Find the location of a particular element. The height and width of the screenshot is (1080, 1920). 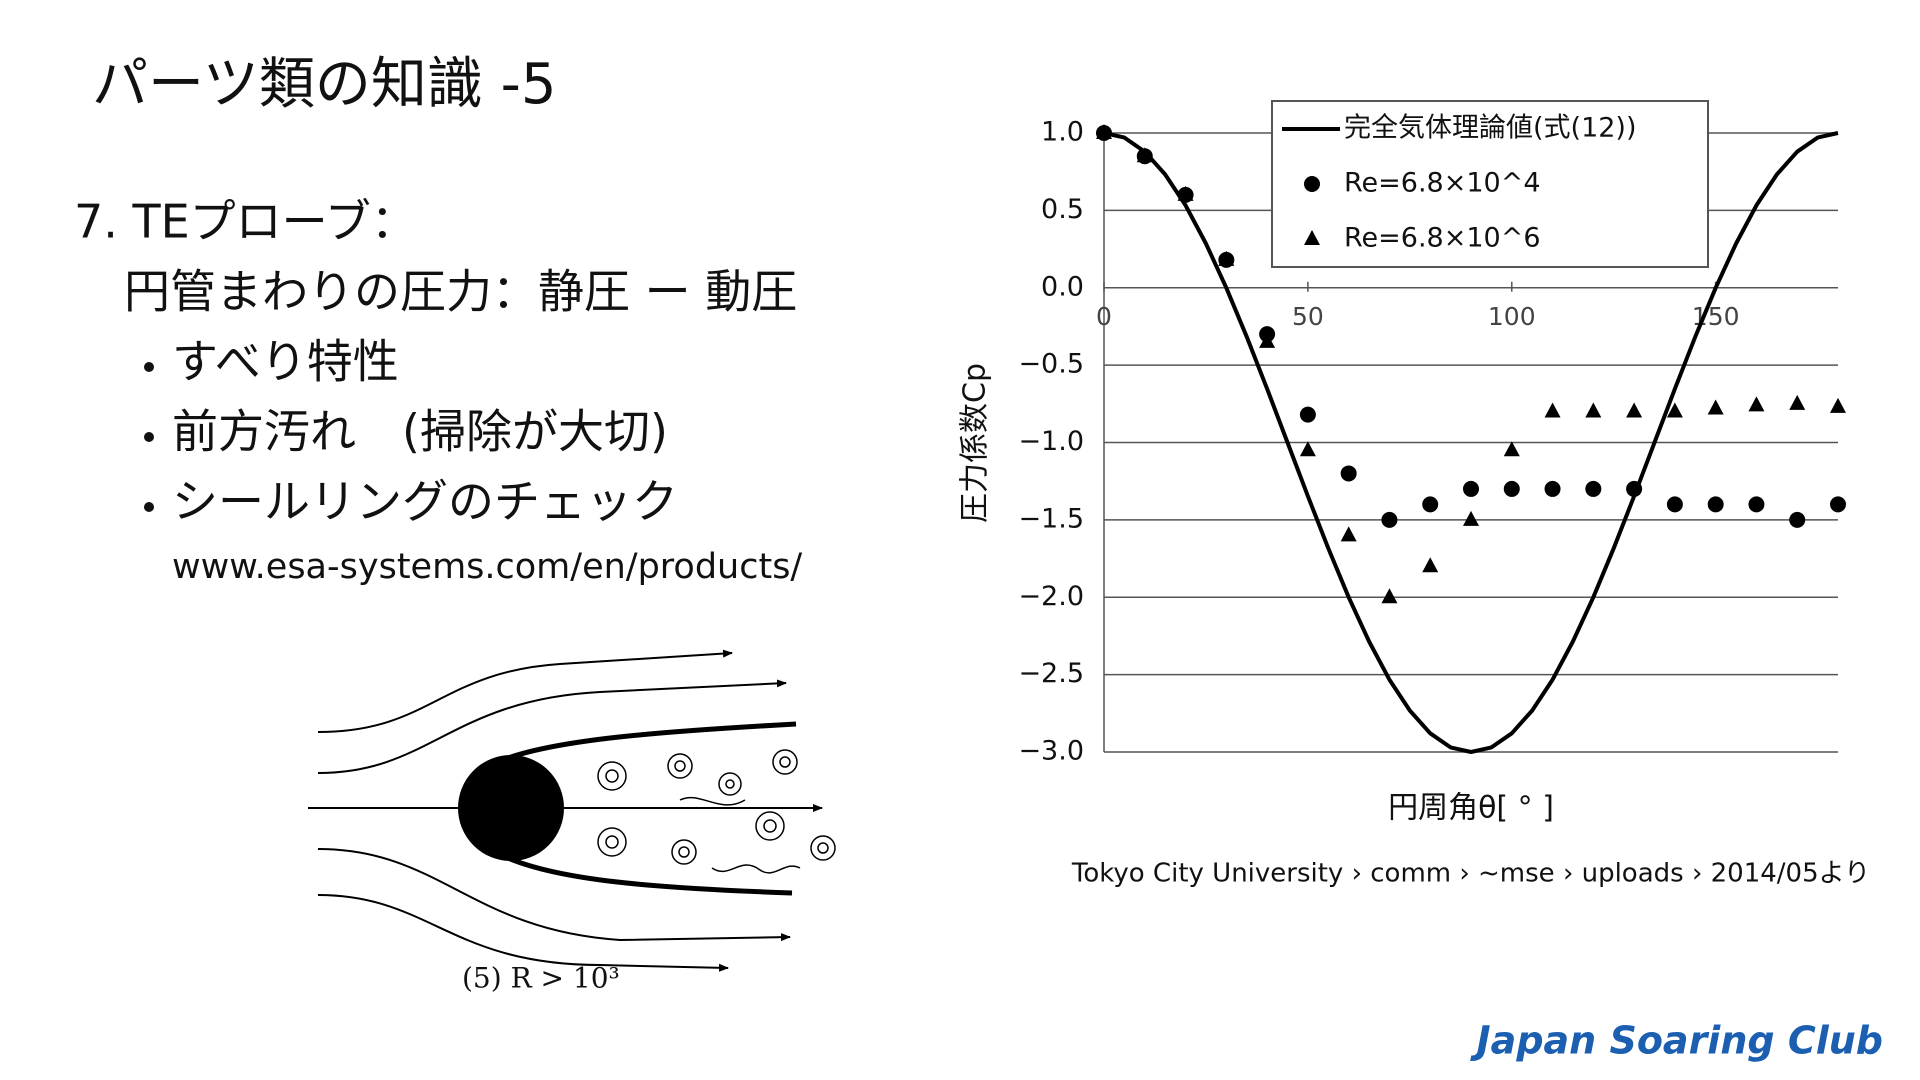

bullet: すべり特性 is located at coordinates (285, 362).